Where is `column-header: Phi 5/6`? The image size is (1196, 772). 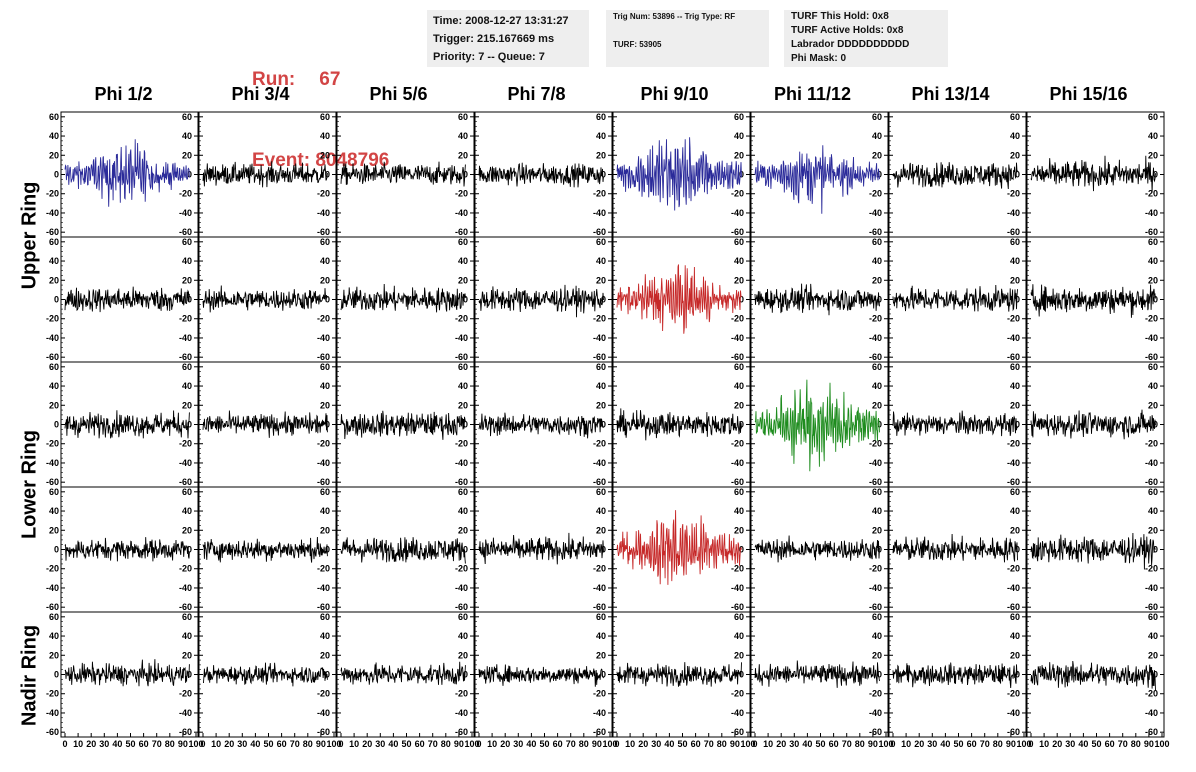 column-header: Phi 5/6 is located at coordinates (398, 94).